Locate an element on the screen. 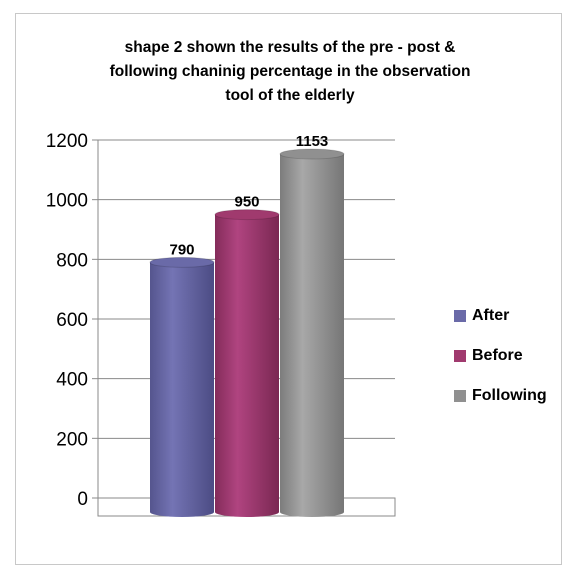  y-tick-label-1200: 1200 is located at coordinates (67, 141).